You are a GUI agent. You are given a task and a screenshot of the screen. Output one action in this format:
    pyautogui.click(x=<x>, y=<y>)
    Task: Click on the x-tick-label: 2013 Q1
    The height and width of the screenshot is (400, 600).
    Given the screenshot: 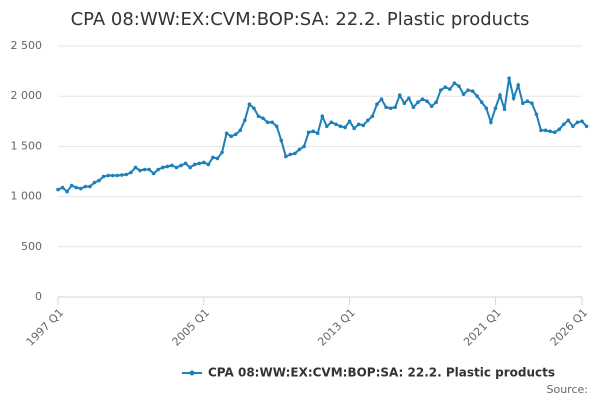 What is the action you would take?
    pyautogui.click(x=336, y=327)
    